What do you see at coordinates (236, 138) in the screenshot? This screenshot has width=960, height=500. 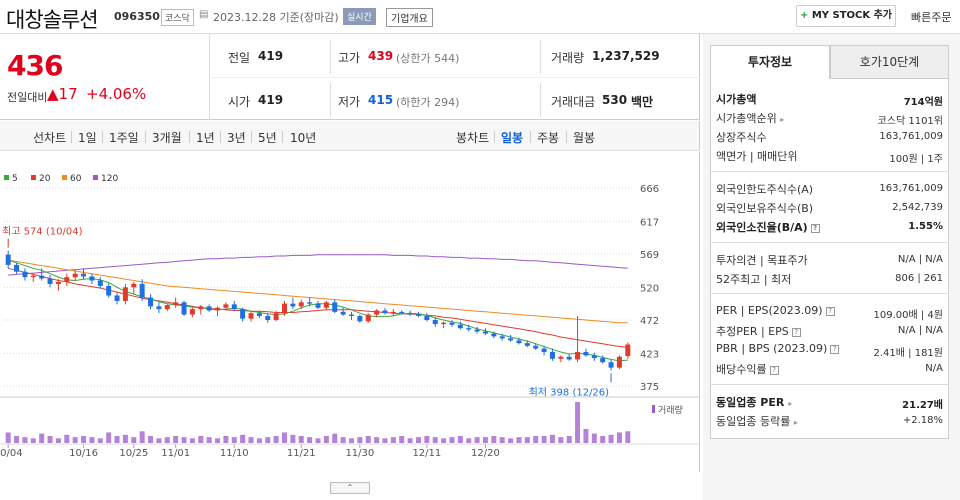 I see `period-3y: 3년` at bounding box center [236, 138].